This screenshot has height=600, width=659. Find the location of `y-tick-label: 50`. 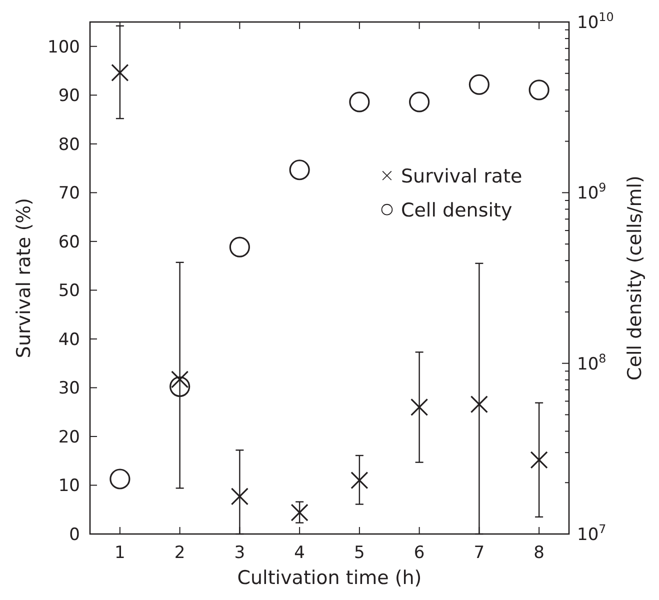

y-tick-label: 50 is located at coordinates (69, 291).